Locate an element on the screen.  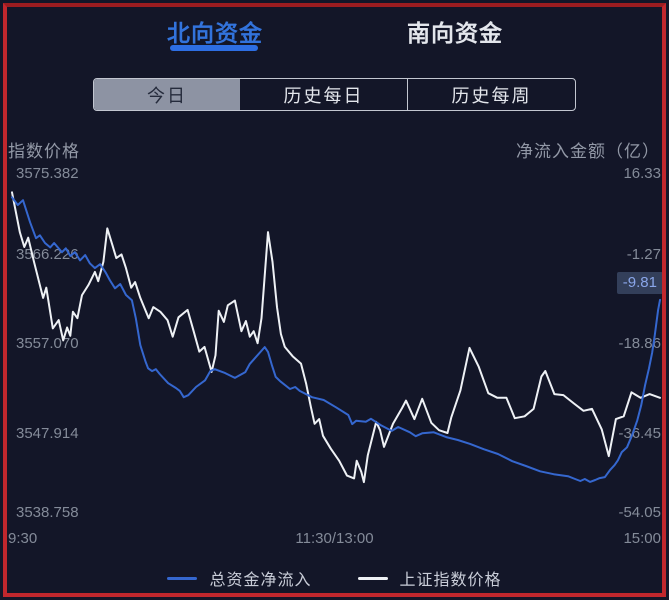
x-axis-label-close: 15:00 is located at coordinates (642, 538).